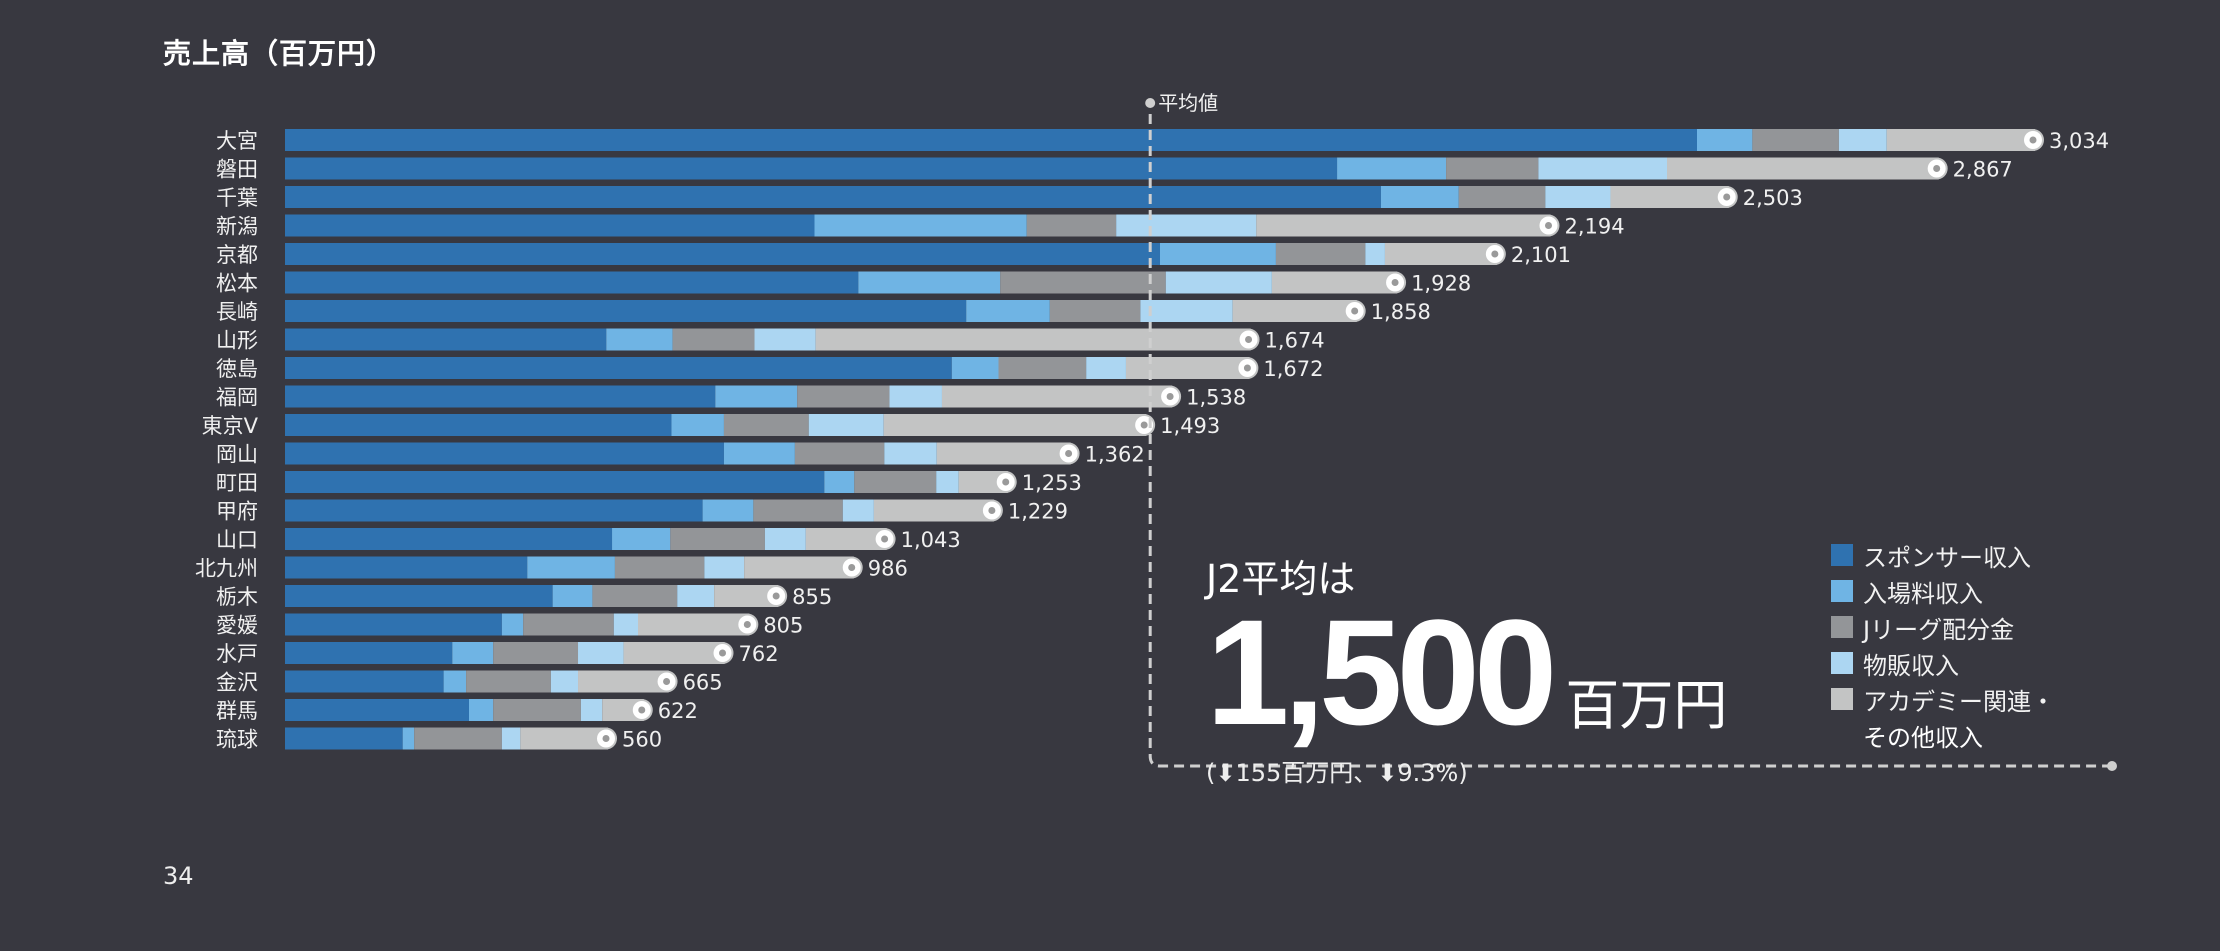 This screenshot has height=951, width=2220. I want to click on category-label: 長崎, so click(237, 312).